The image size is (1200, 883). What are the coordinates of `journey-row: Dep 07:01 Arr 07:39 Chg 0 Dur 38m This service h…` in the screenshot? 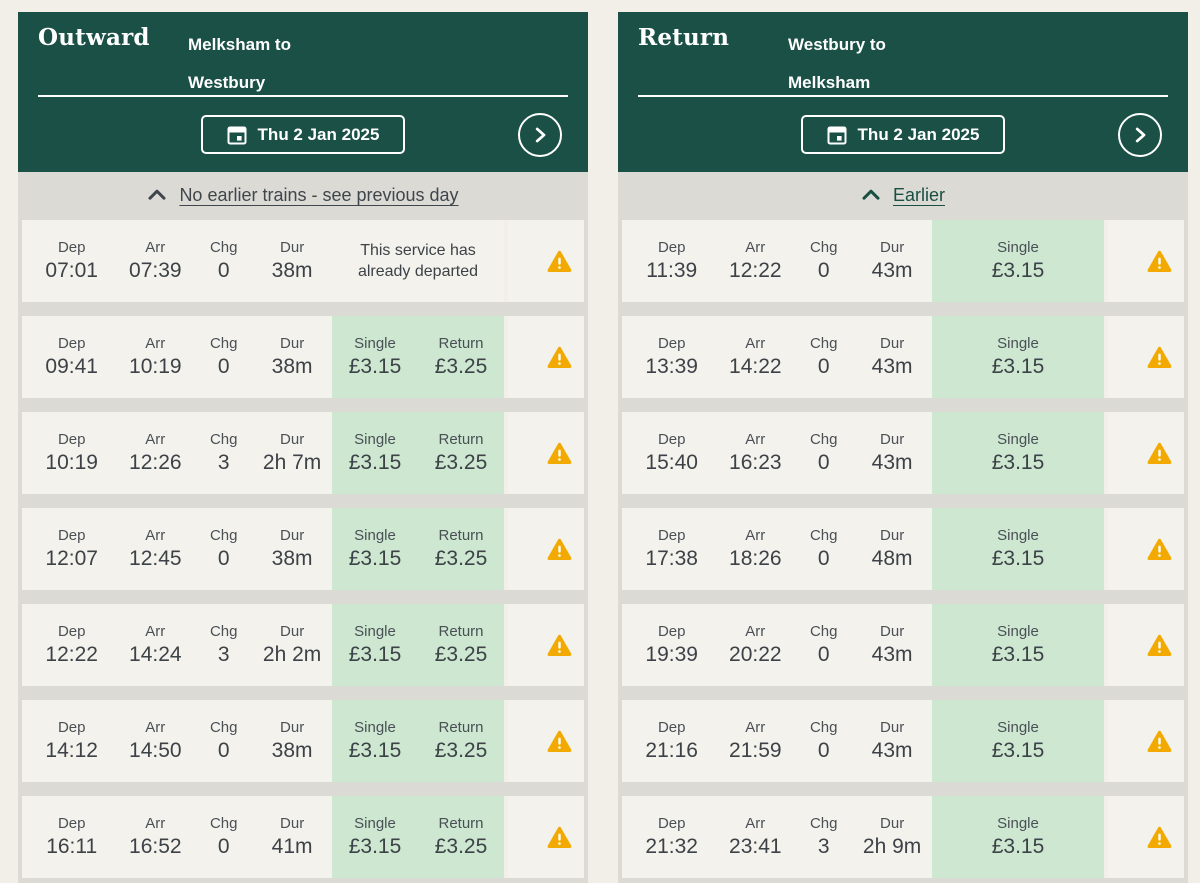 It's located at (303, 261).